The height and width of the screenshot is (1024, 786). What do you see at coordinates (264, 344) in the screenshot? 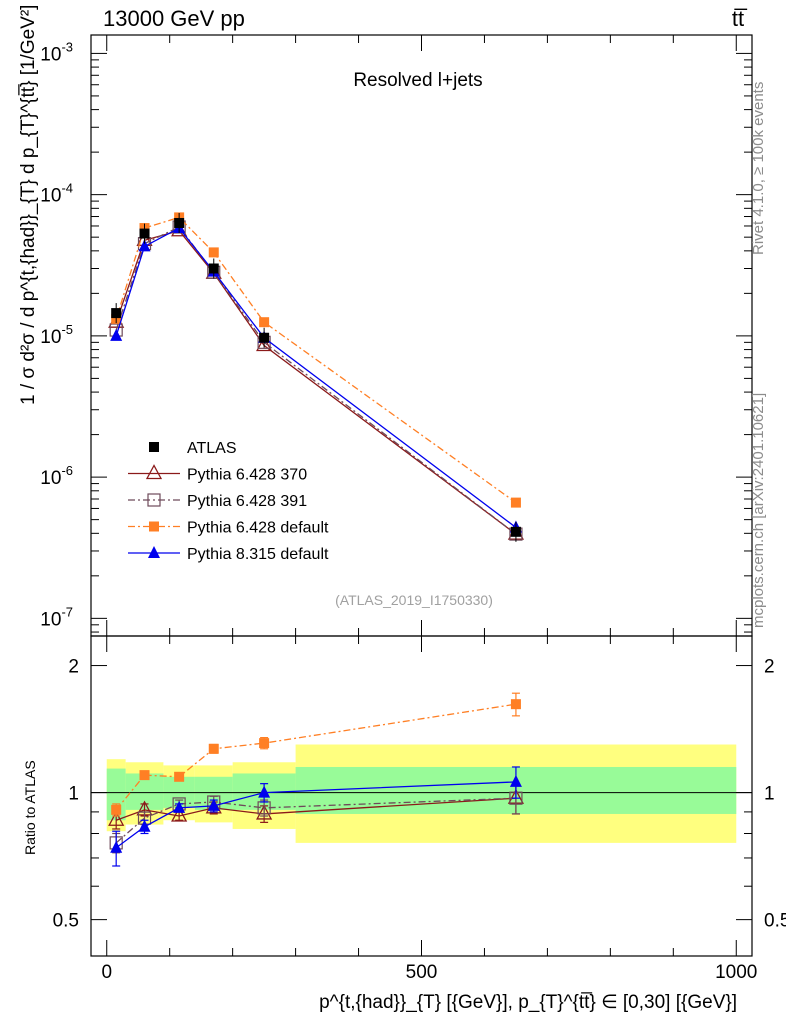
I see `data-point-p370` at bounding box center [264, 344].